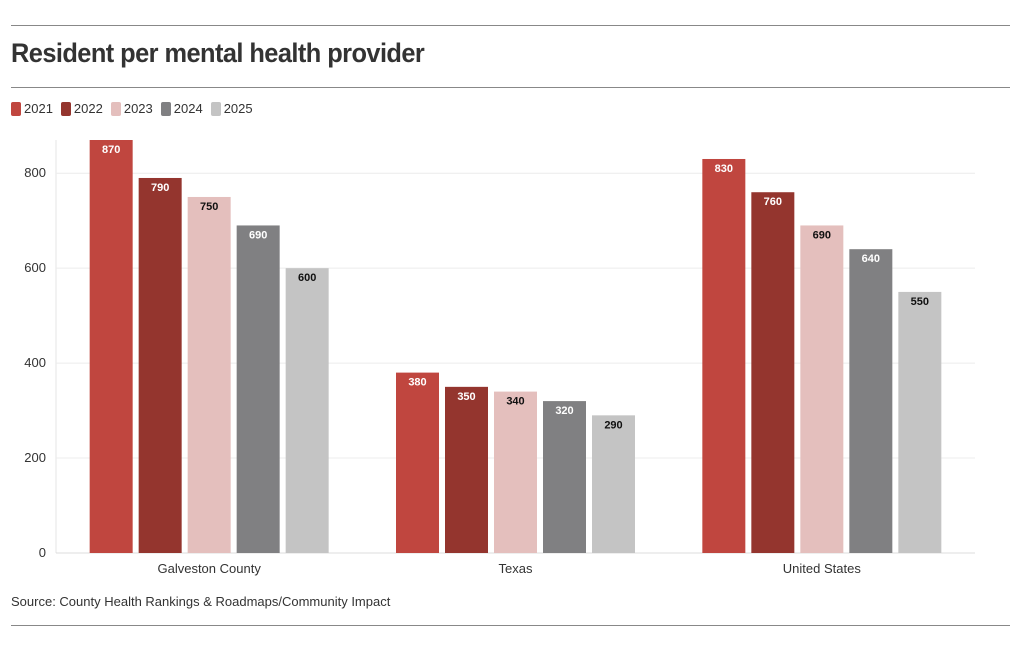  Describe the element at coordinates (35, 172) in the screenshot. I see `y-tick-label: 800` at that location.